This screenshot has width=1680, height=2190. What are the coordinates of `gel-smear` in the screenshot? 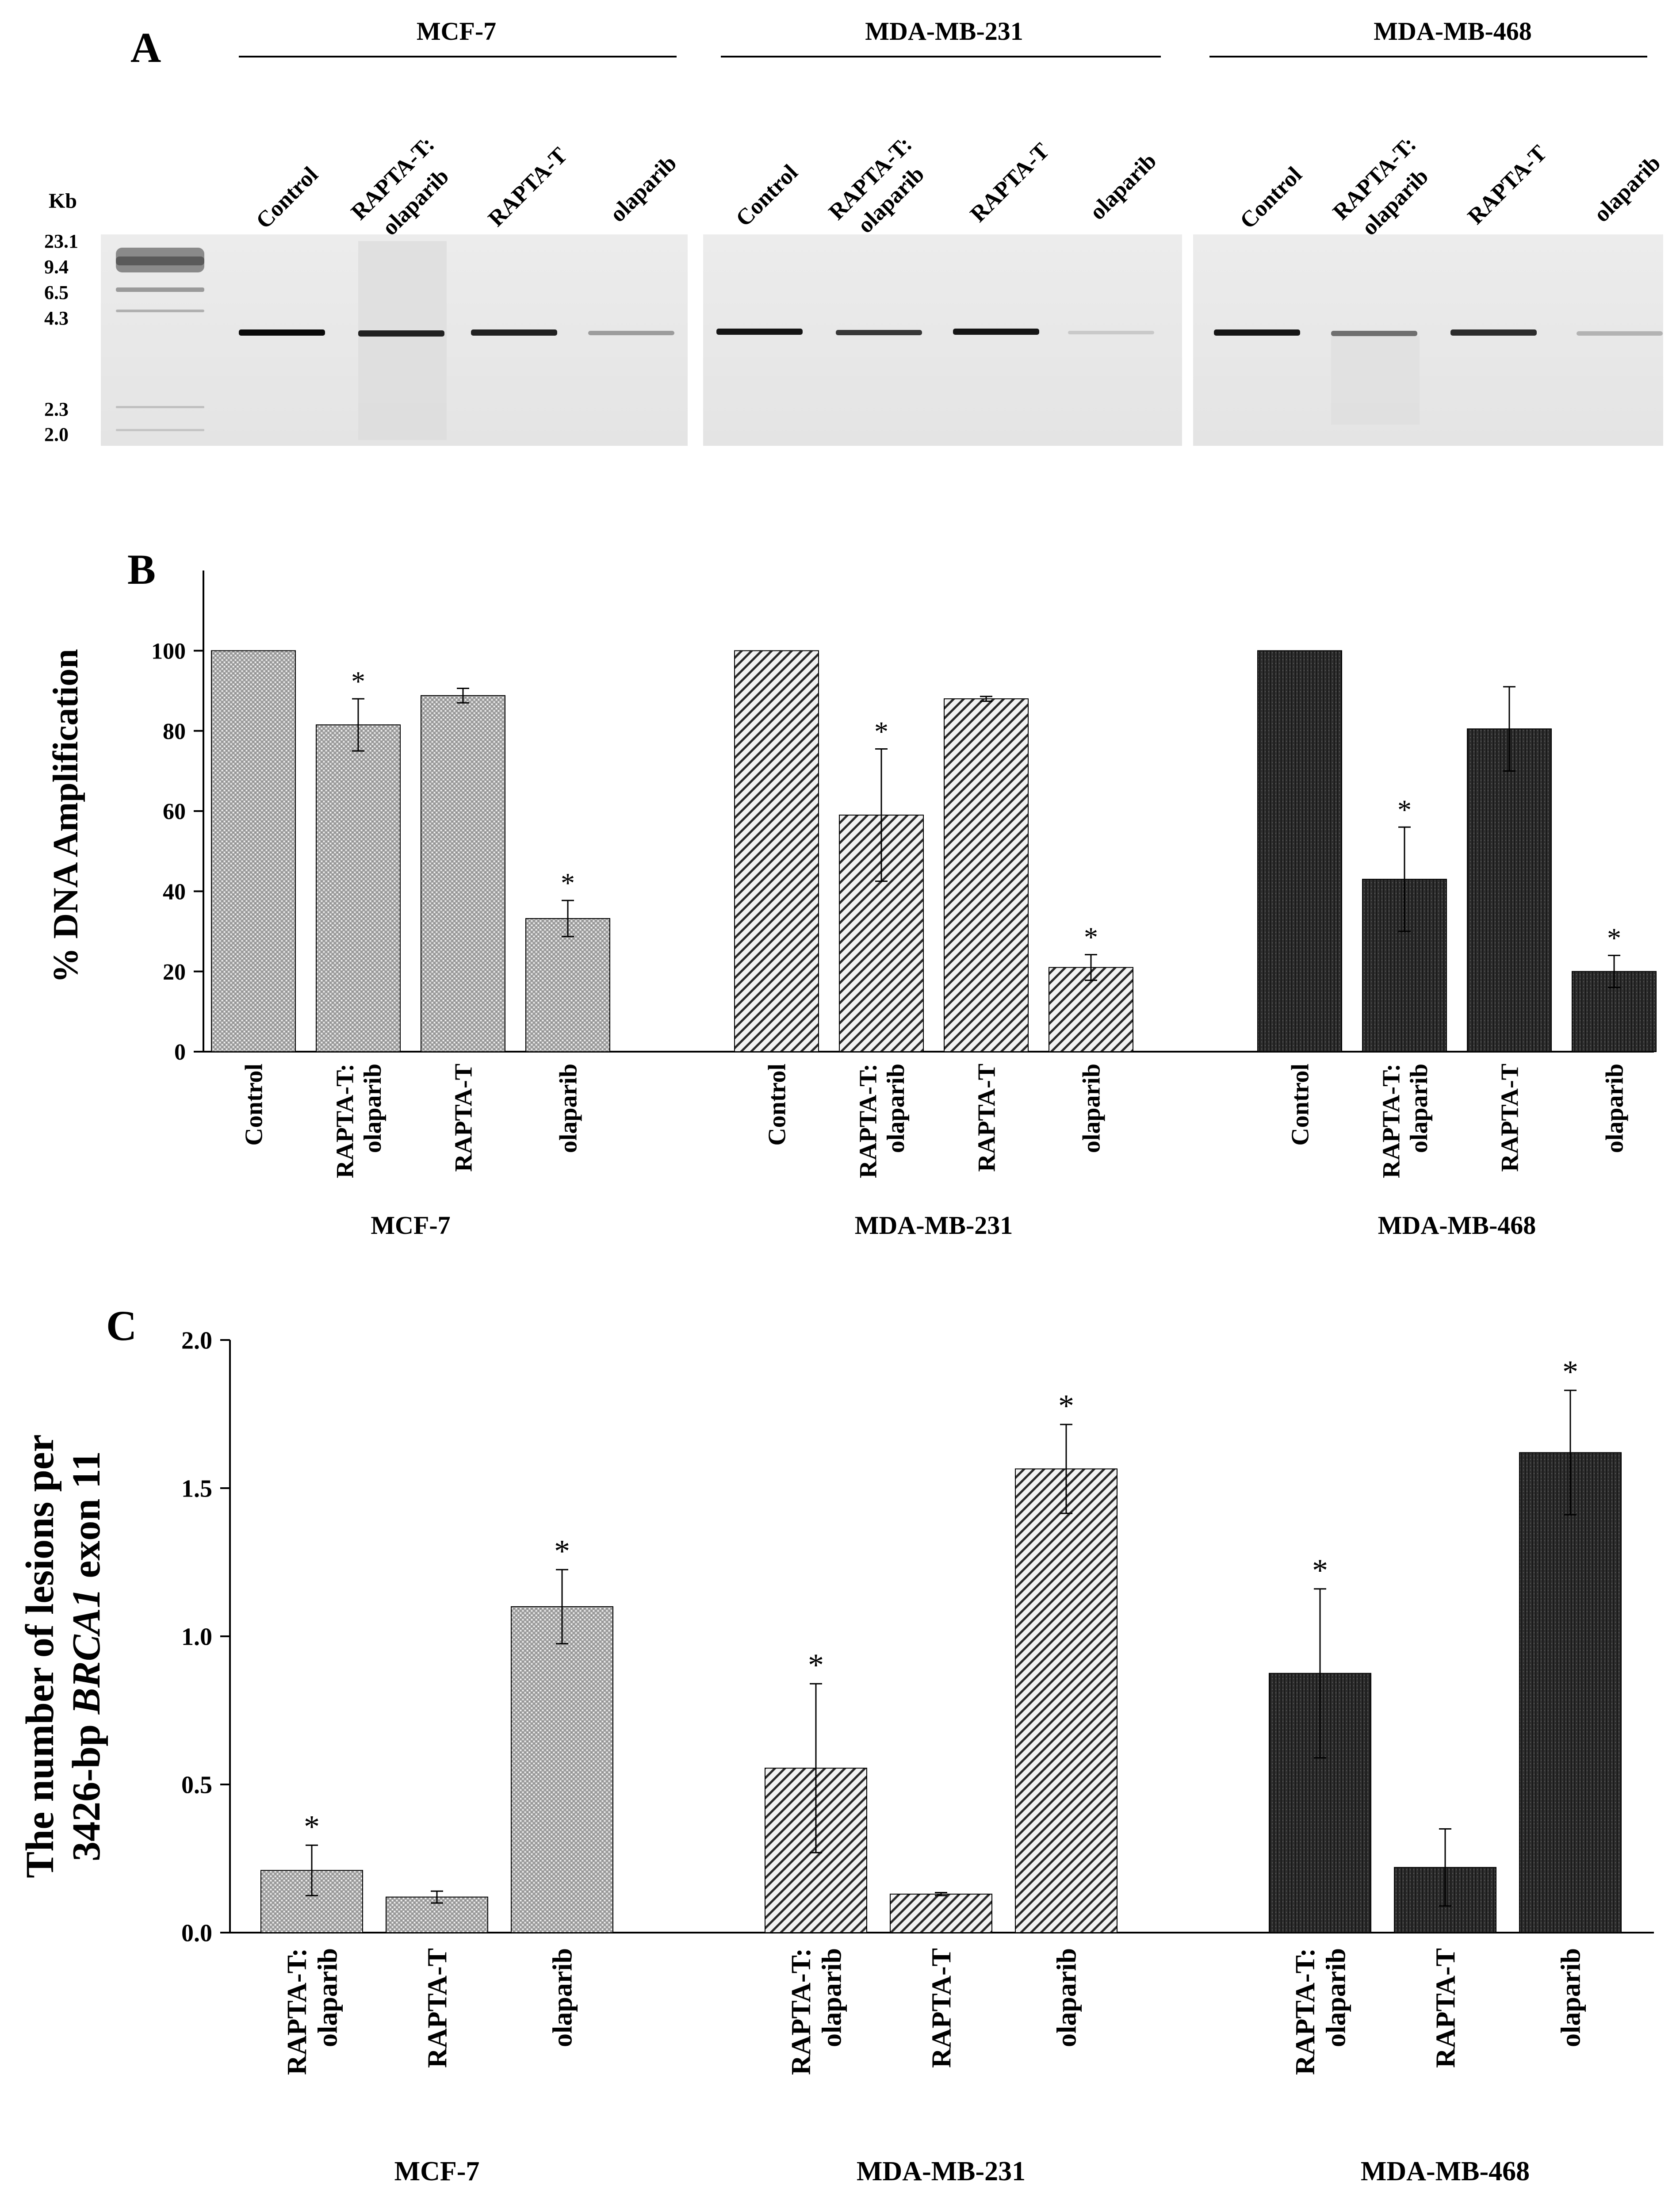 It's located at (1376, 380).